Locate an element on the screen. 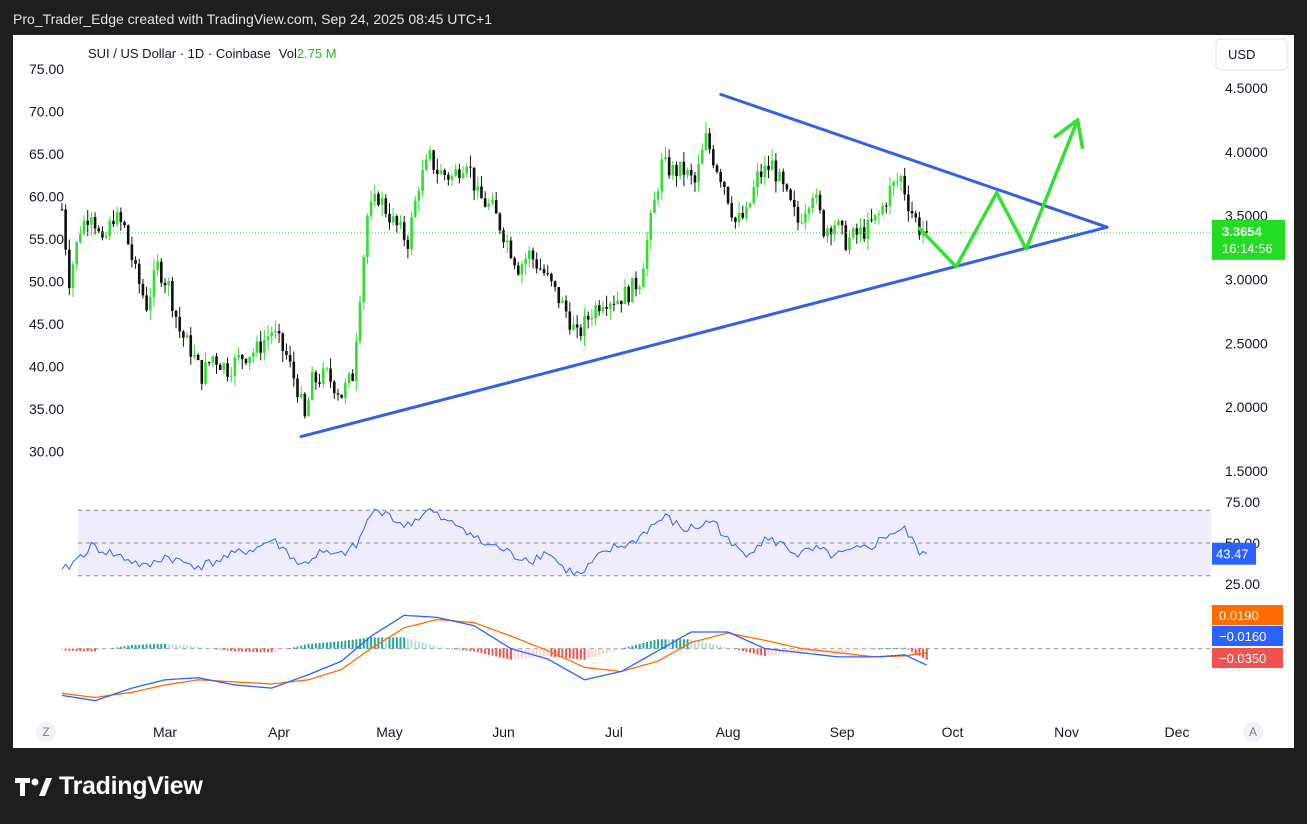  zoom-reset-button is located at coordinates (46, 732).